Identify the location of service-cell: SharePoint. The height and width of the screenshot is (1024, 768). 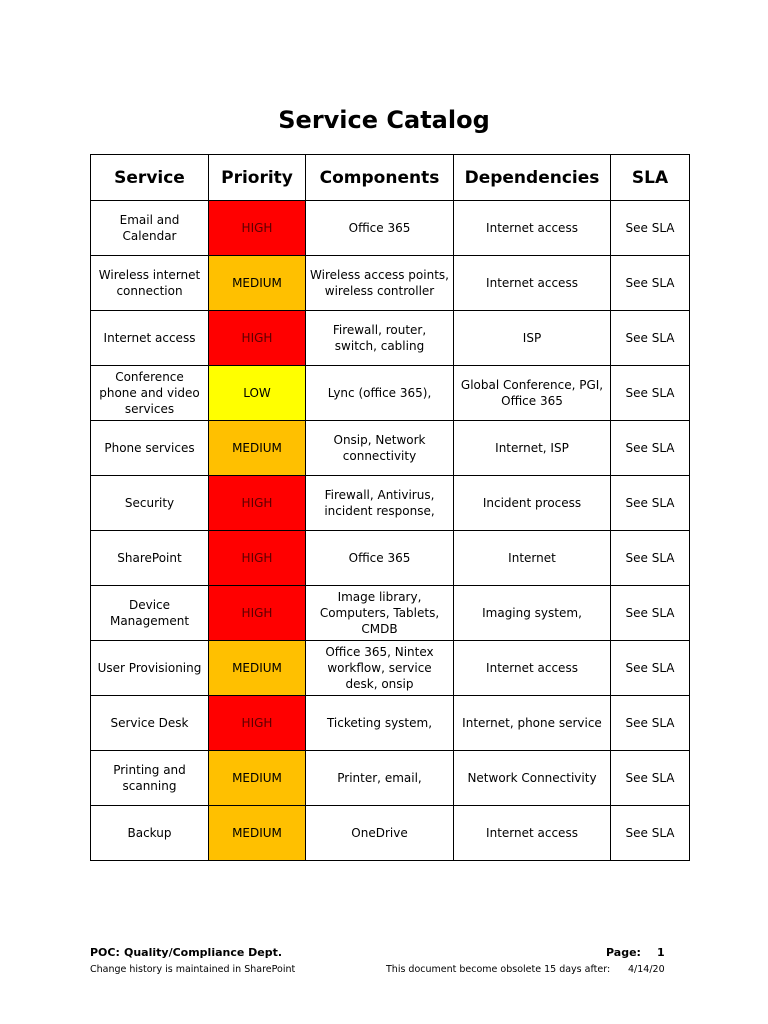
(149, 558).